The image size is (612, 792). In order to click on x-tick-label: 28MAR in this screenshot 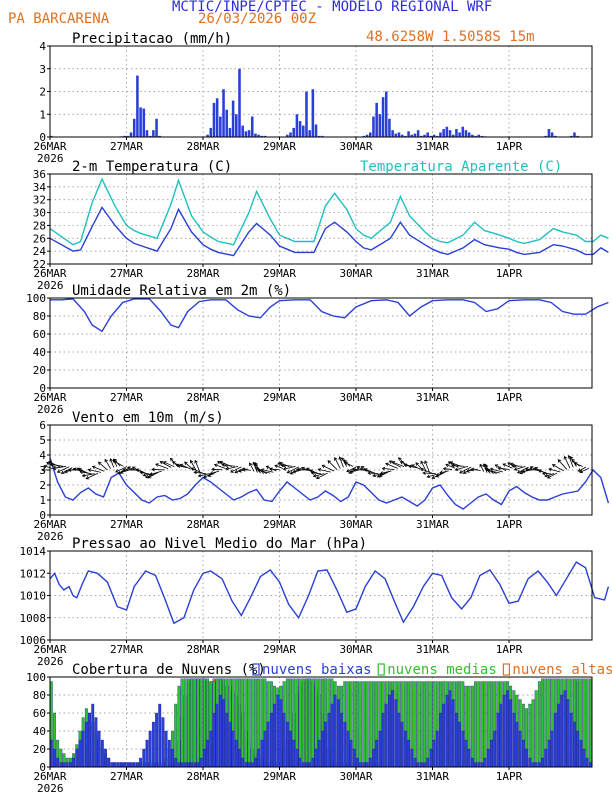, I will do `click(202, 397)`.